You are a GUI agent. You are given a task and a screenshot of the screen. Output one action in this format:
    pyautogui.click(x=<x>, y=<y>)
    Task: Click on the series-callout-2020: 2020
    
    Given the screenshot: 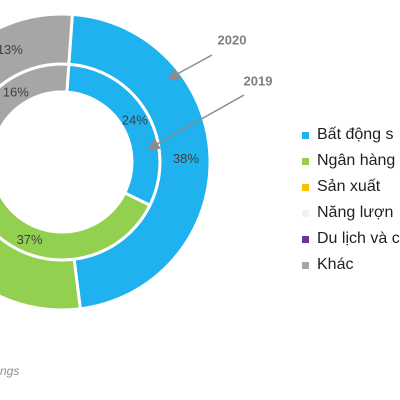 What is the action you would take?
    pyautogui.click(x=232, y=40)
    